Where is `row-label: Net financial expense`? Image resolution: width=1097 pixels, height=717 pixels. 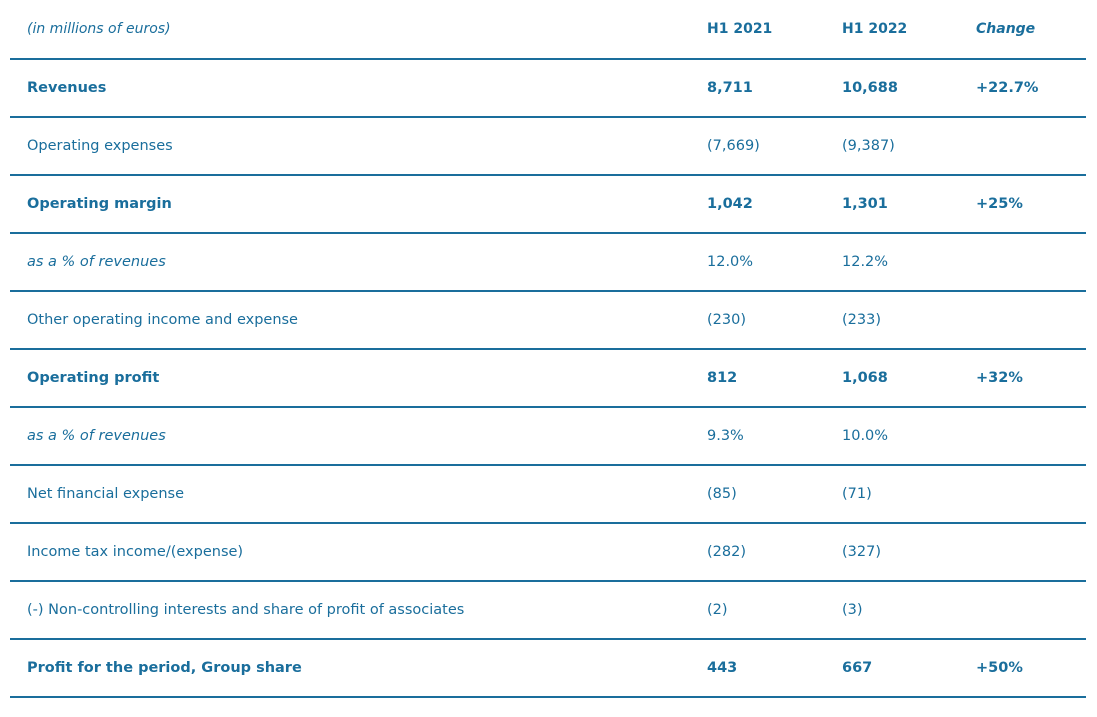 row-label: Net financial expense is located at coordinates (106, 494).